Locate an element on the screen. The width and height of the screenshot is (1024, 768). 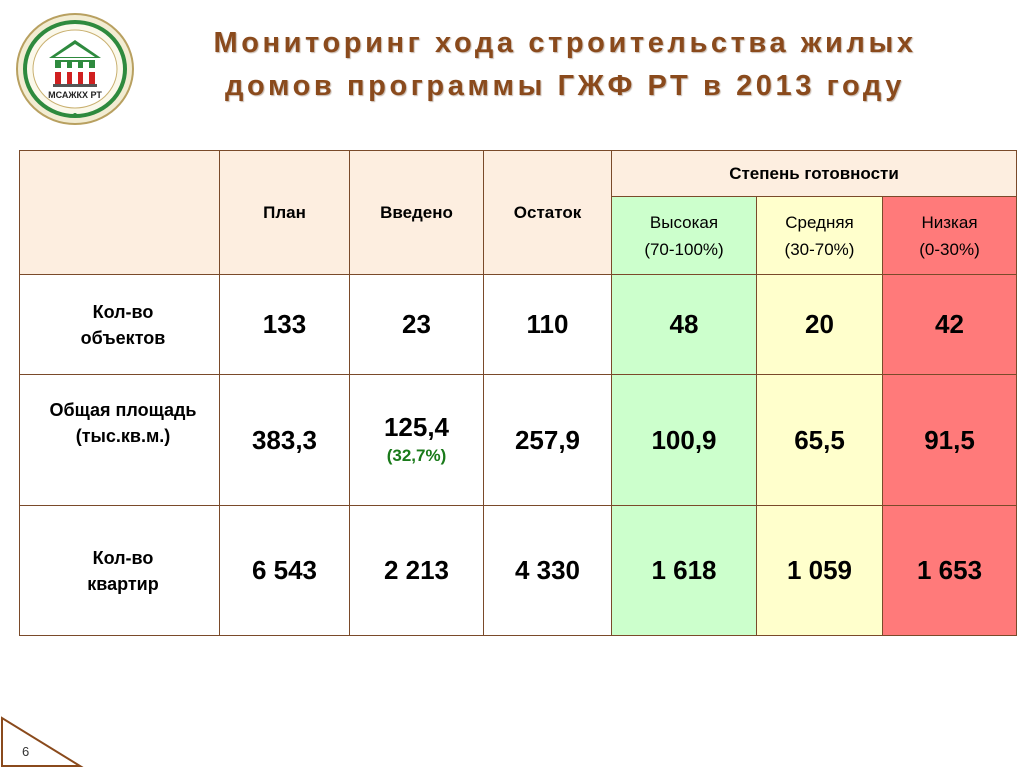
ministry-logo: МСАЖКХ РТ is located at coordinates (75, 69).